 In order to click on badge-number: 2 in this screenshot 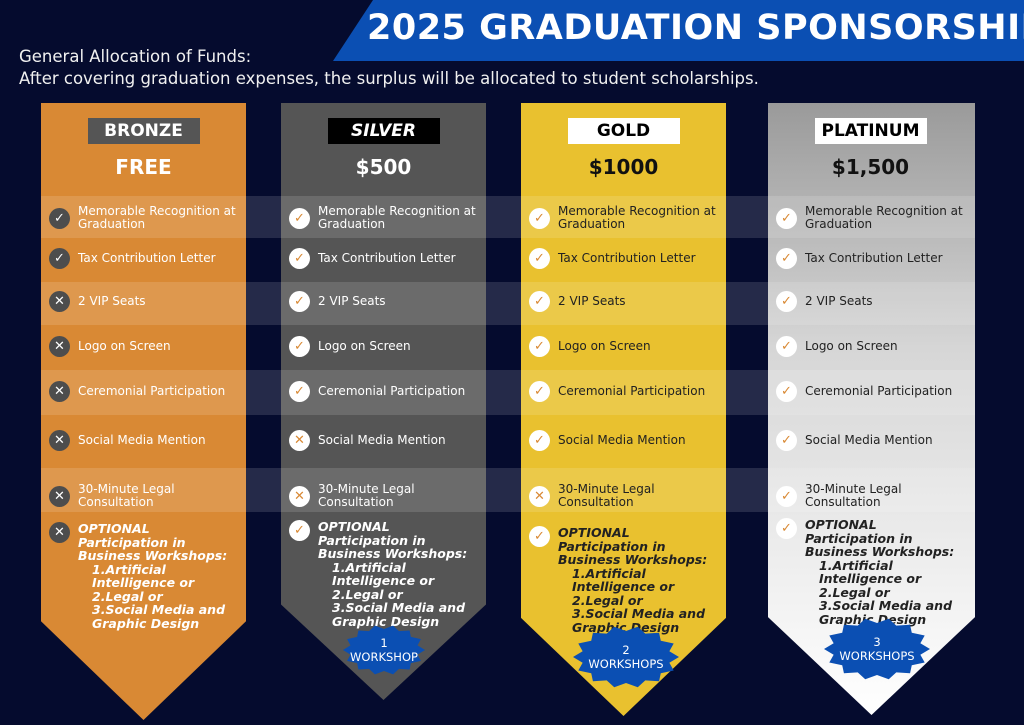, I will do `click(626, 650)`.